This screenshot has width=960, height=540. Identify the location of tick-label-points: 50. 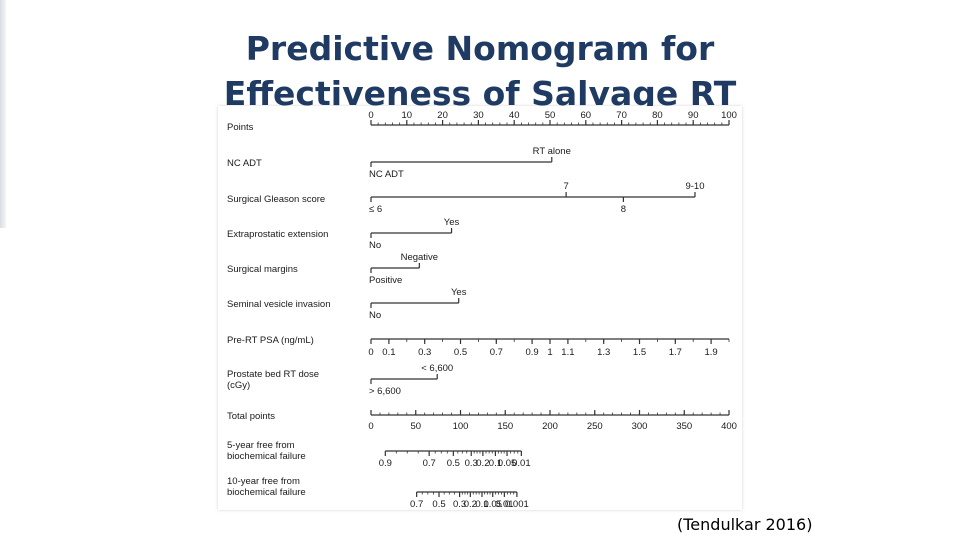
(550, 115).